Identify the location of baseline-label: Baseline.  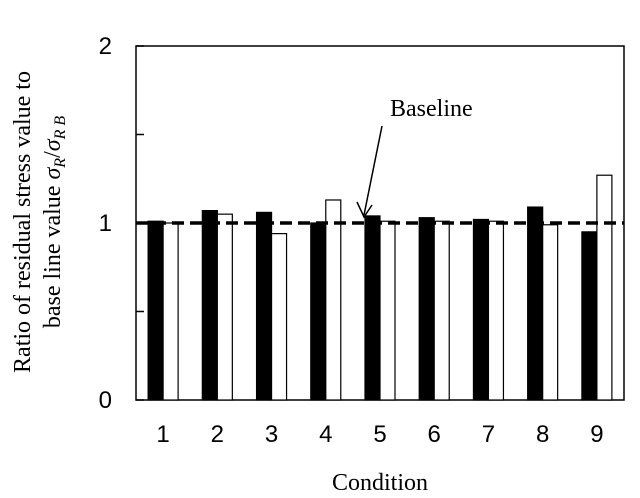
(431, 109).